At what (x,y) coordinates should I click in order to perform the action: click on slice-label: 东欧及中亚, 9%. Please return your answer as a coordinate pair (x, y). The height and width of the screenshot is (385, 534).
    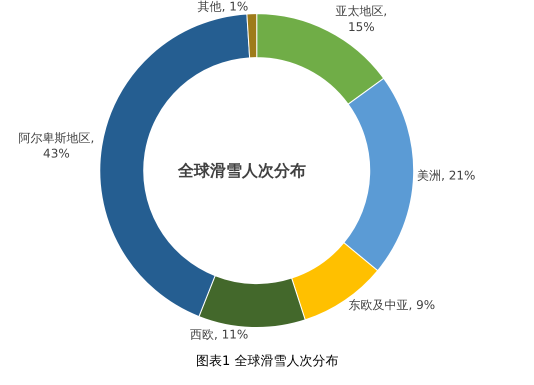
    Looking at the image, I should click on (392, 305).